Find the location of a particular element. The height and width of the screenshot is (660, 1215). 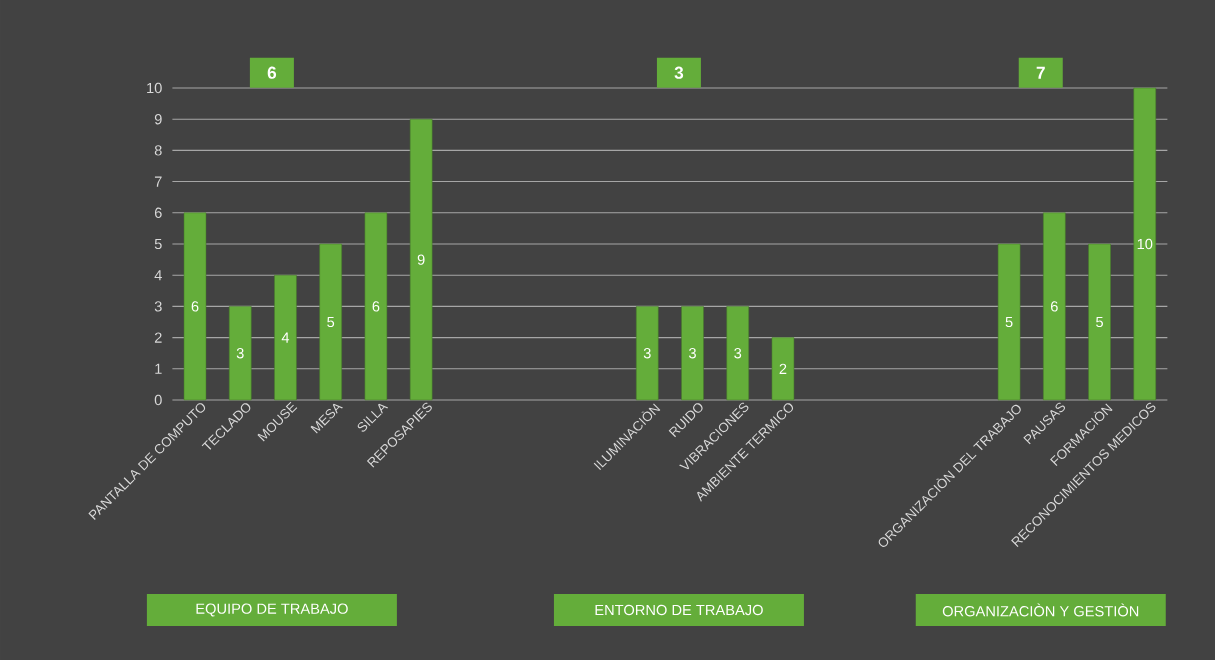

y-tick-label: 10 is located at coordinates (154, 88).